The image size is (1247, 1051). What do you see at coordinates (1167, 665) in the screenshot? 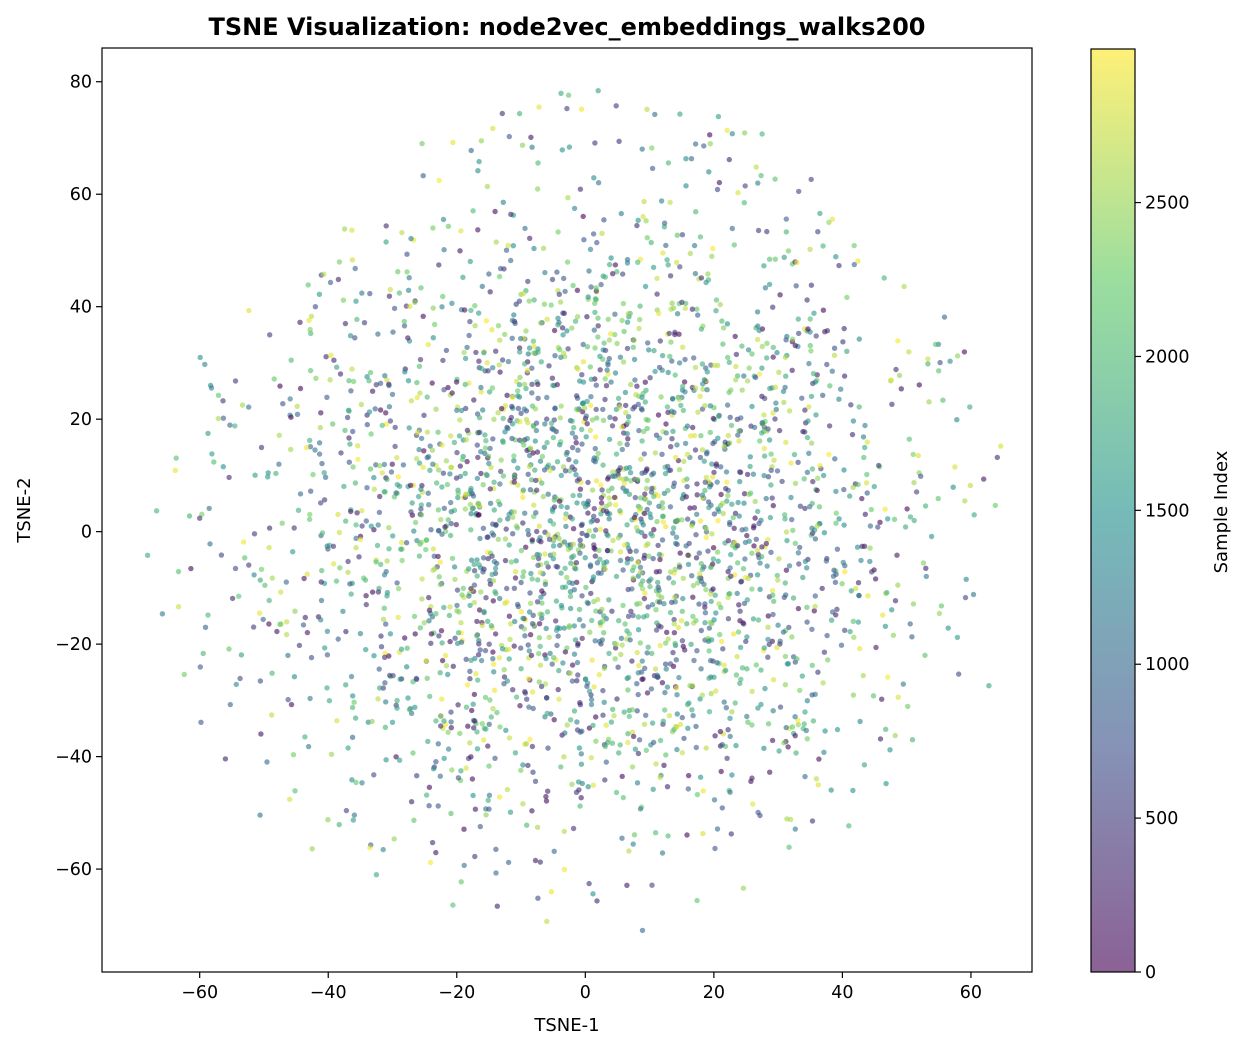
I see `colorbar-tick-label: 1000` at bounding box center [1167, 665].